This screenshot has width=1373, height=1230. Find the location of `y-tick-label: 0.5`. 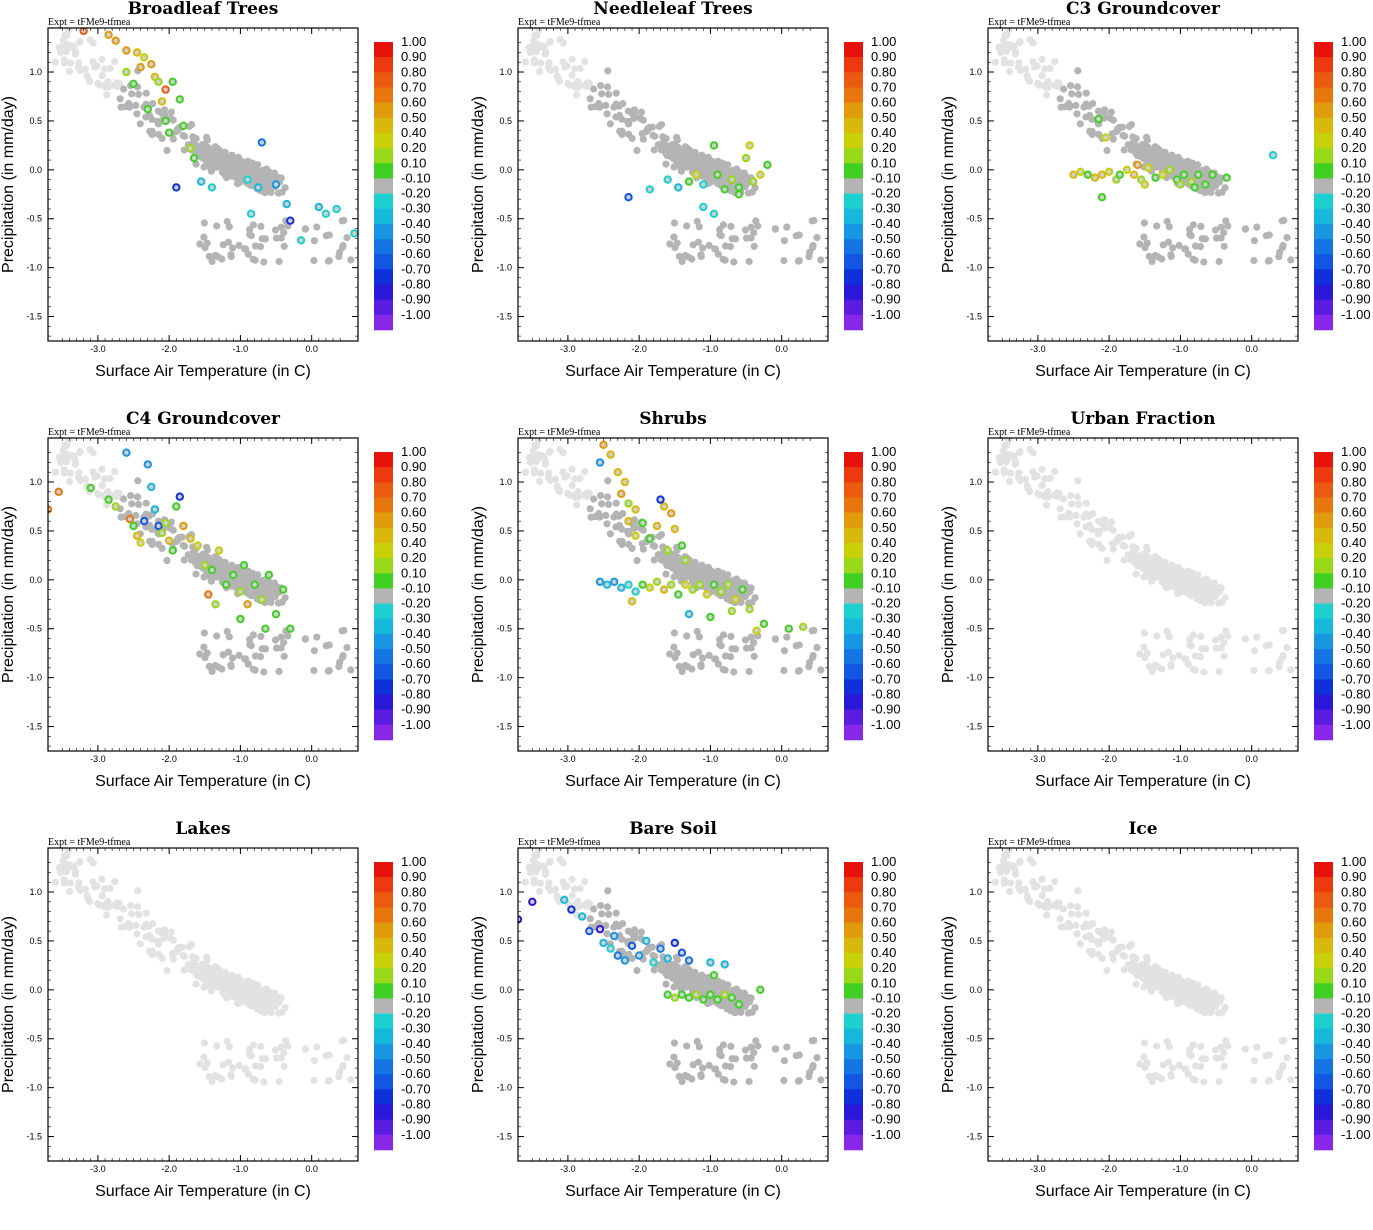

y-tick-label: 0.5 is located at coordinates (505, 121).